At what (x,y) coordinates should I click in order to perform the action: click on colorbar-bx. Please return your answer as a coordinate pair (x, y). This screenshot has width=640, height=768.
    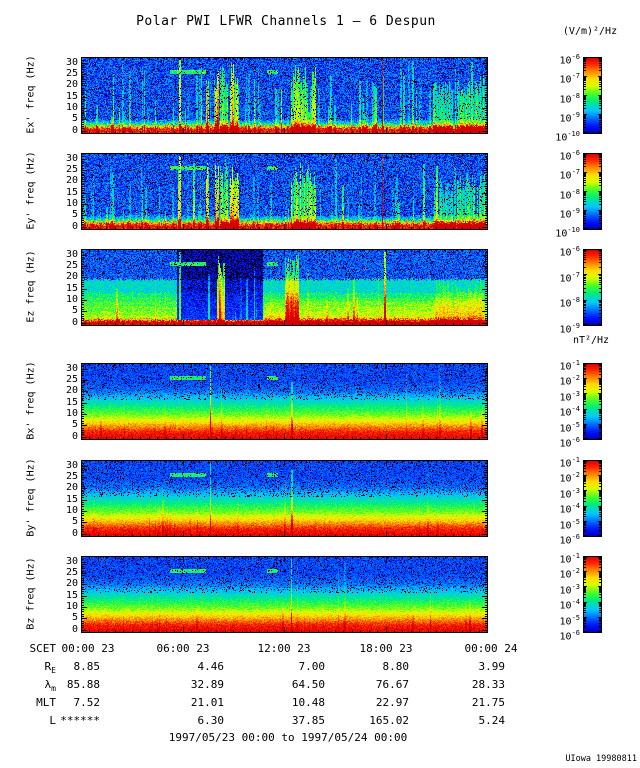
    Looking at the image, I should click on (592, 401).